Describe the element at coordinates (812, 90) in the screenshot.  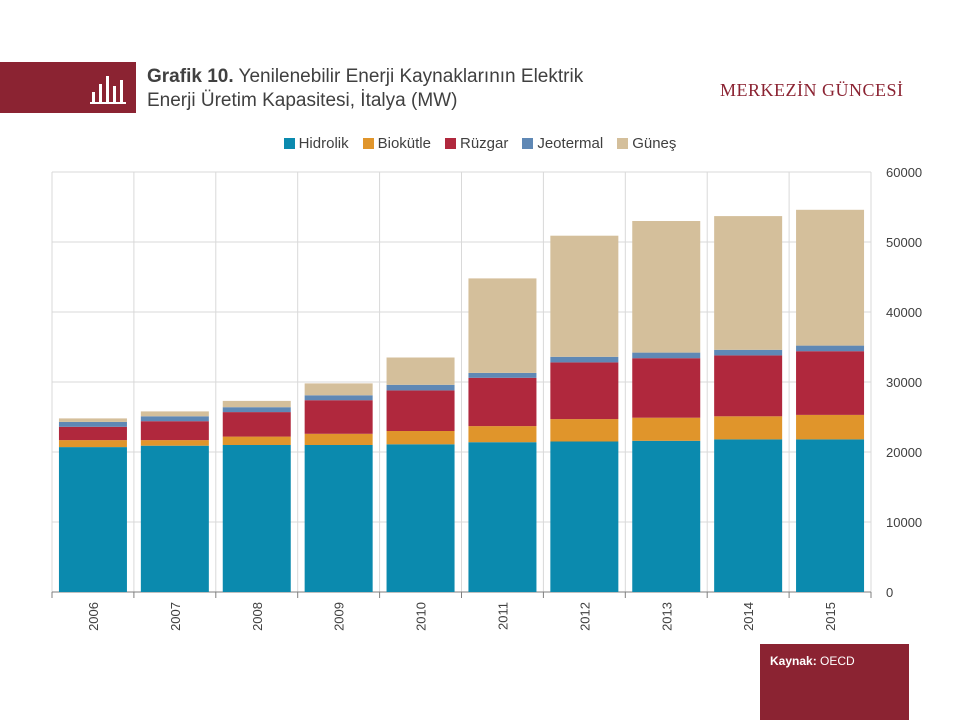
I see `brand-logo: MERKEZİN GÜNCESİ` at that location.